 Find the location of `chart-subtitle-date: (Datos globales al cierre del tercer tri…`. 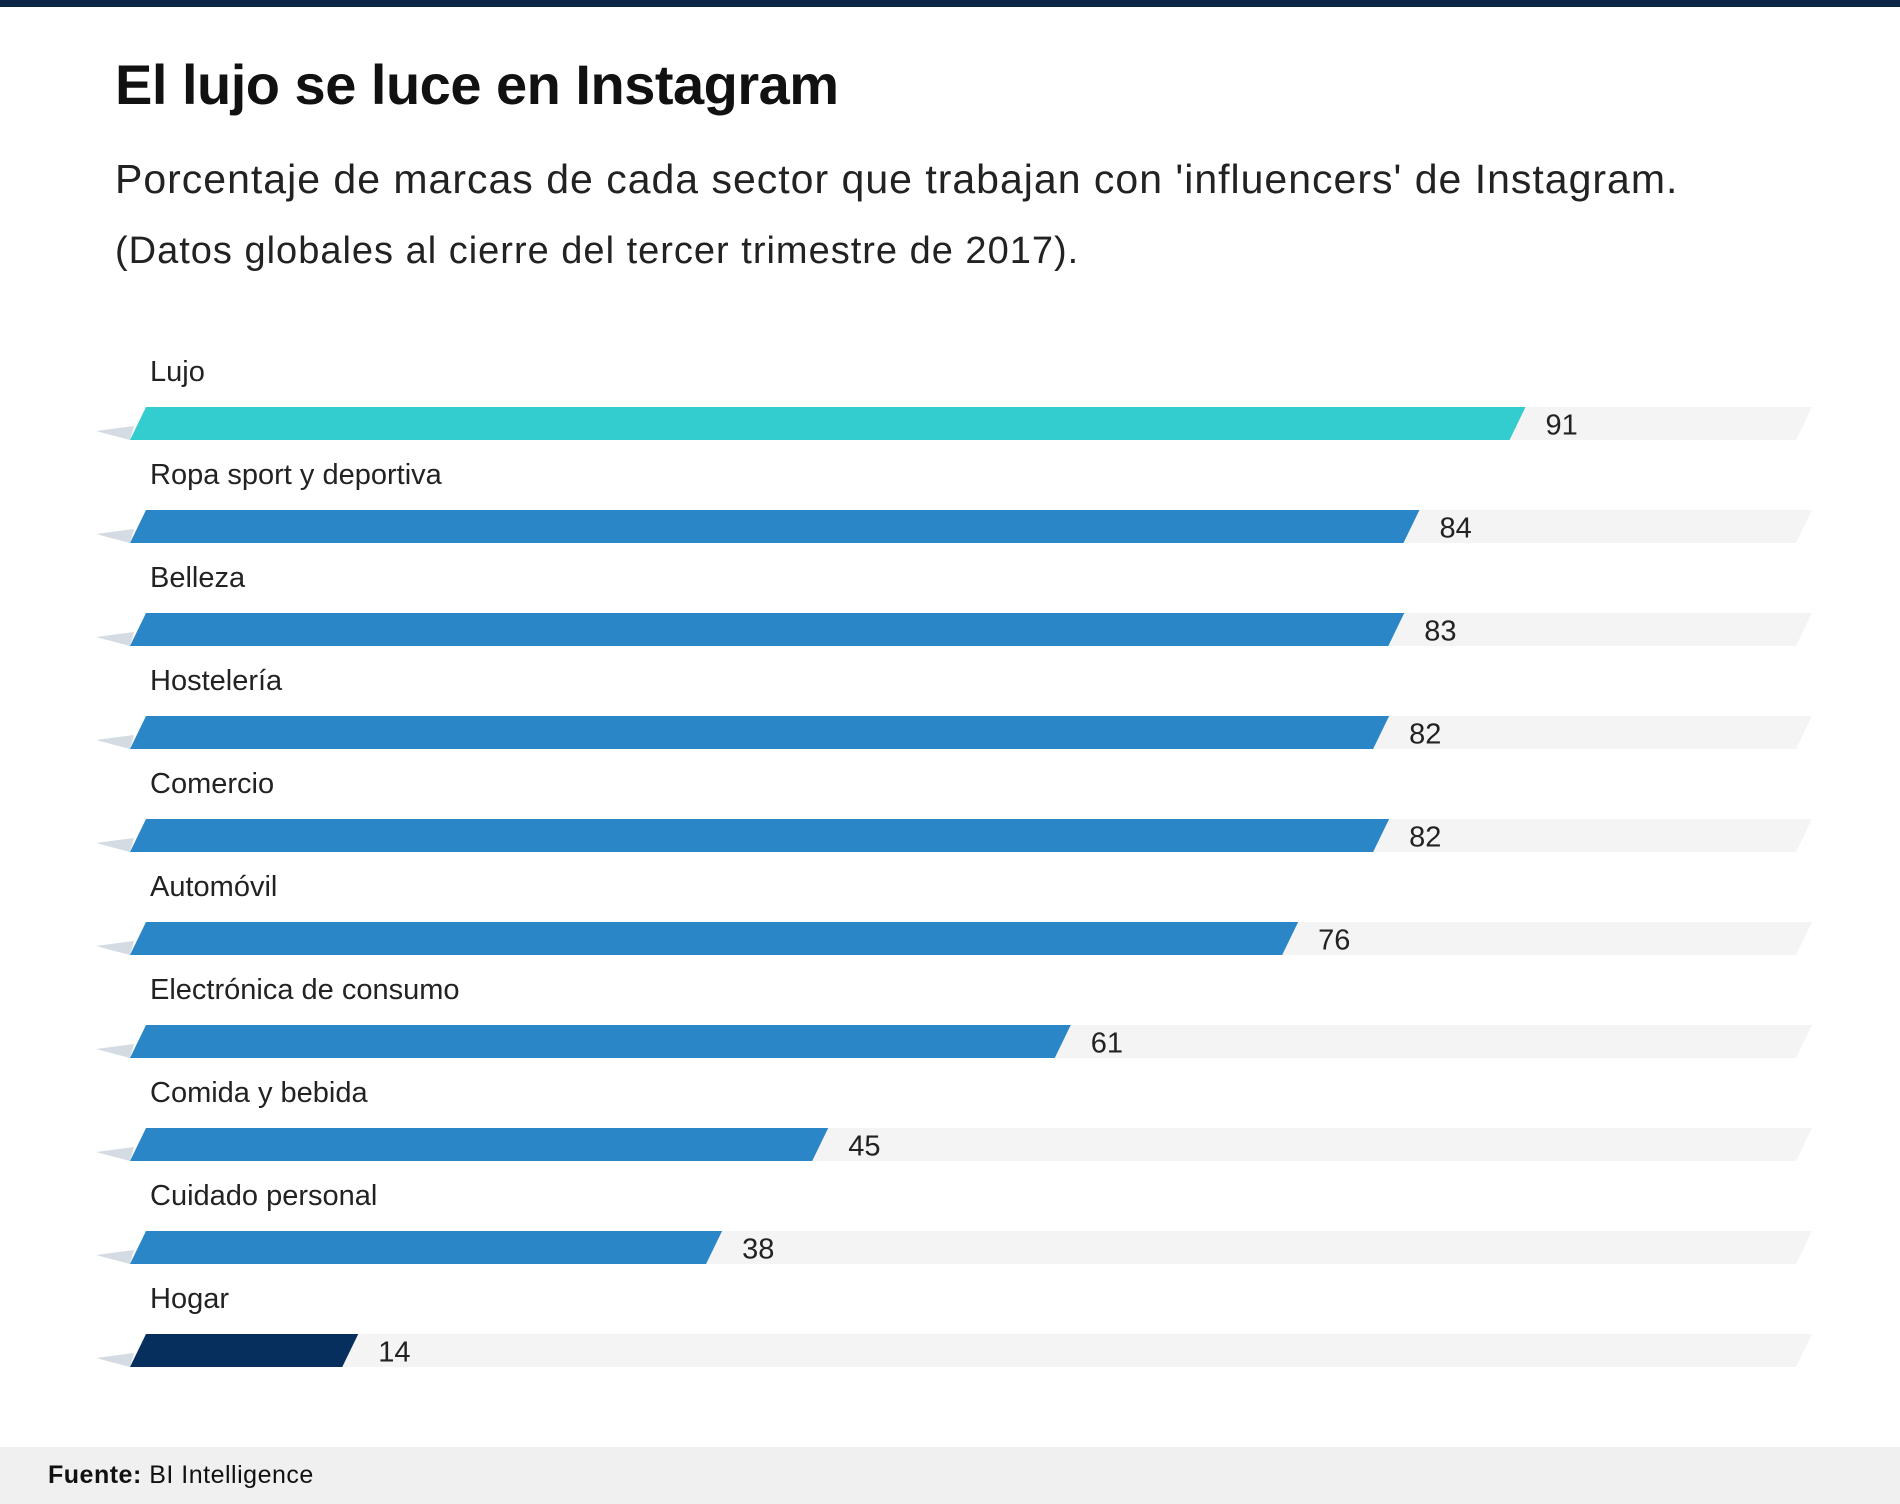

chart-subtitle-date: (Datos globales al cierre del tercer tri… is located at coordinates (597, 251).